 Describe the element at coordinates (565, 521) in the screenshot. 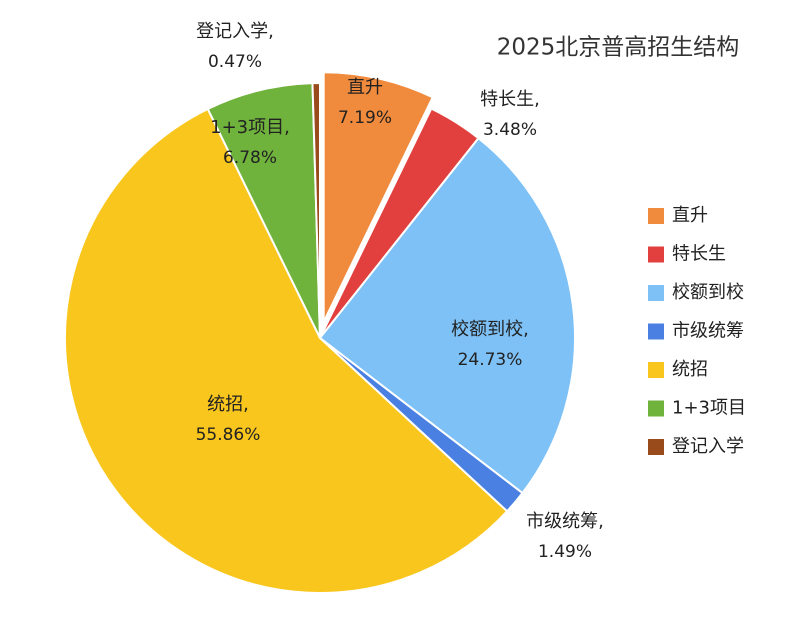

I see `data-label-name: 市级统筹,` at that location.